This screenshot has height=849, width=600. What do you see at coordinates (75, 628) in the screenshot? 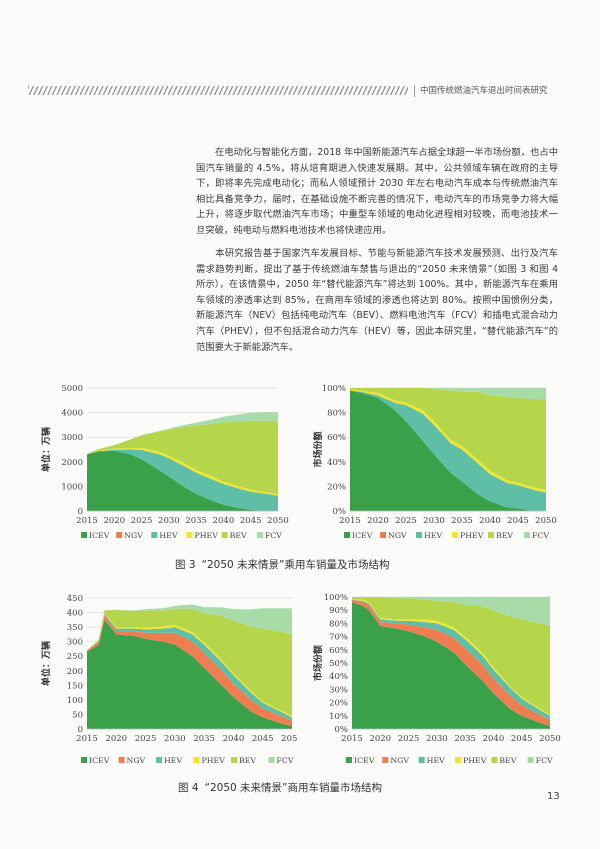
I see `y-tick-label: 350` at bounding box center [75, 628].